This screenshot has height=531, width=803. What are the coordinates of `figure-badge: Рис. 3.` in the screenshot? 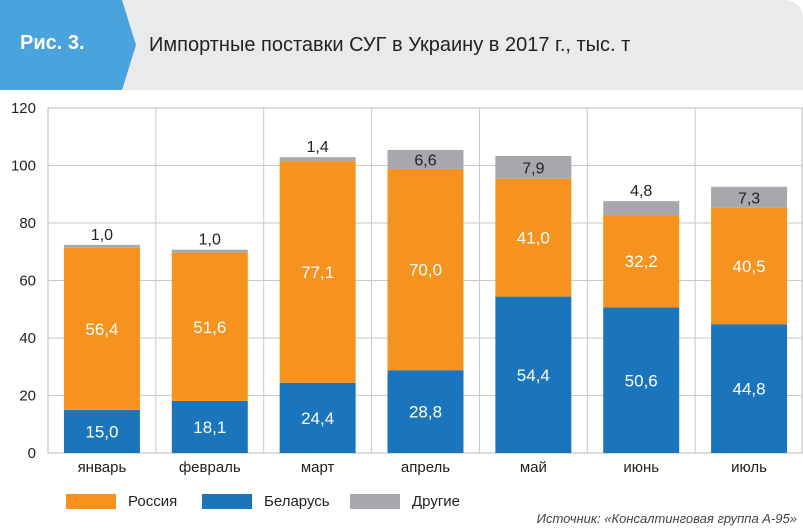 It's located at (61, 45).